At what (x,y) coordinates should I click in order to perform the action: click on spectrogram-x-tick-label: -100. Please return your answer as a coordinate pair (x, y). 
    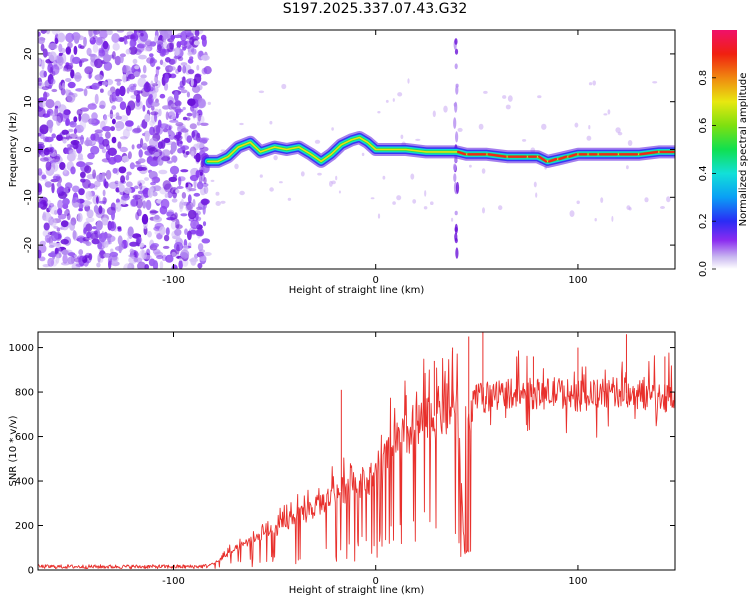
    Looking at the image, I should click on (173, 280).